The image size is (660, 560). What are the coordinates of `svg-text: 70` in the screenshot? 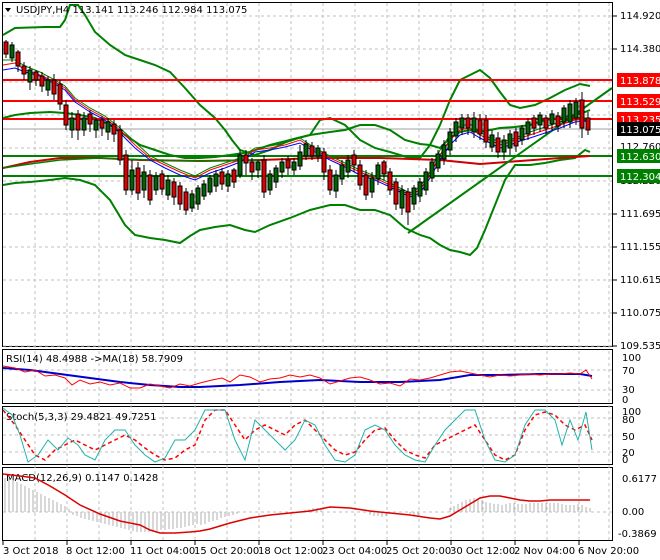 It's located at (628, 371).